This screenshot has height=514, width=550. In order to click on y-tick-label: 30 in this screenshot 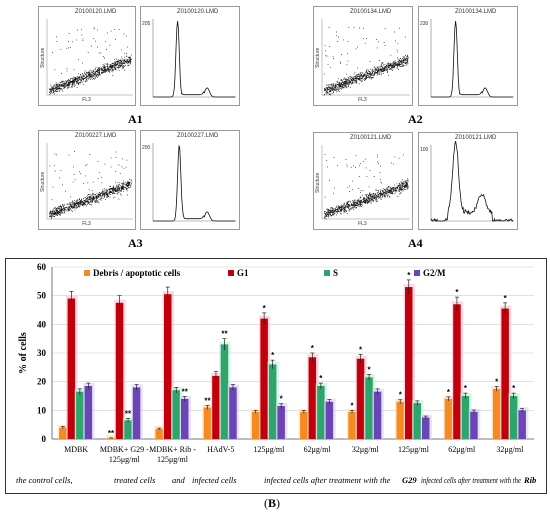, I will do `click(42, 353)`.